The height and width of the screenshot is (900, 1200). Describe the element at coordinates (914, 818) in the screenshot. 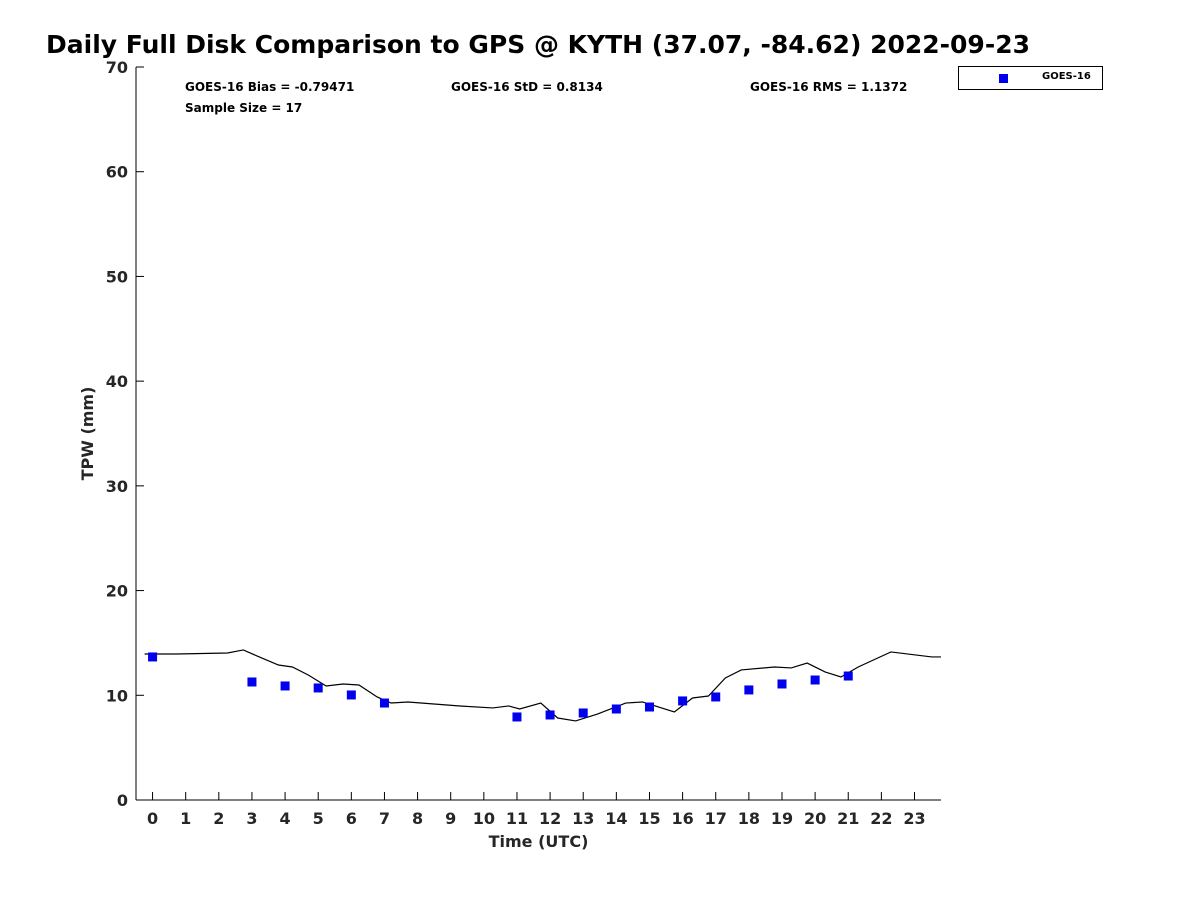

I see `x-tick-label: 23` at that location.